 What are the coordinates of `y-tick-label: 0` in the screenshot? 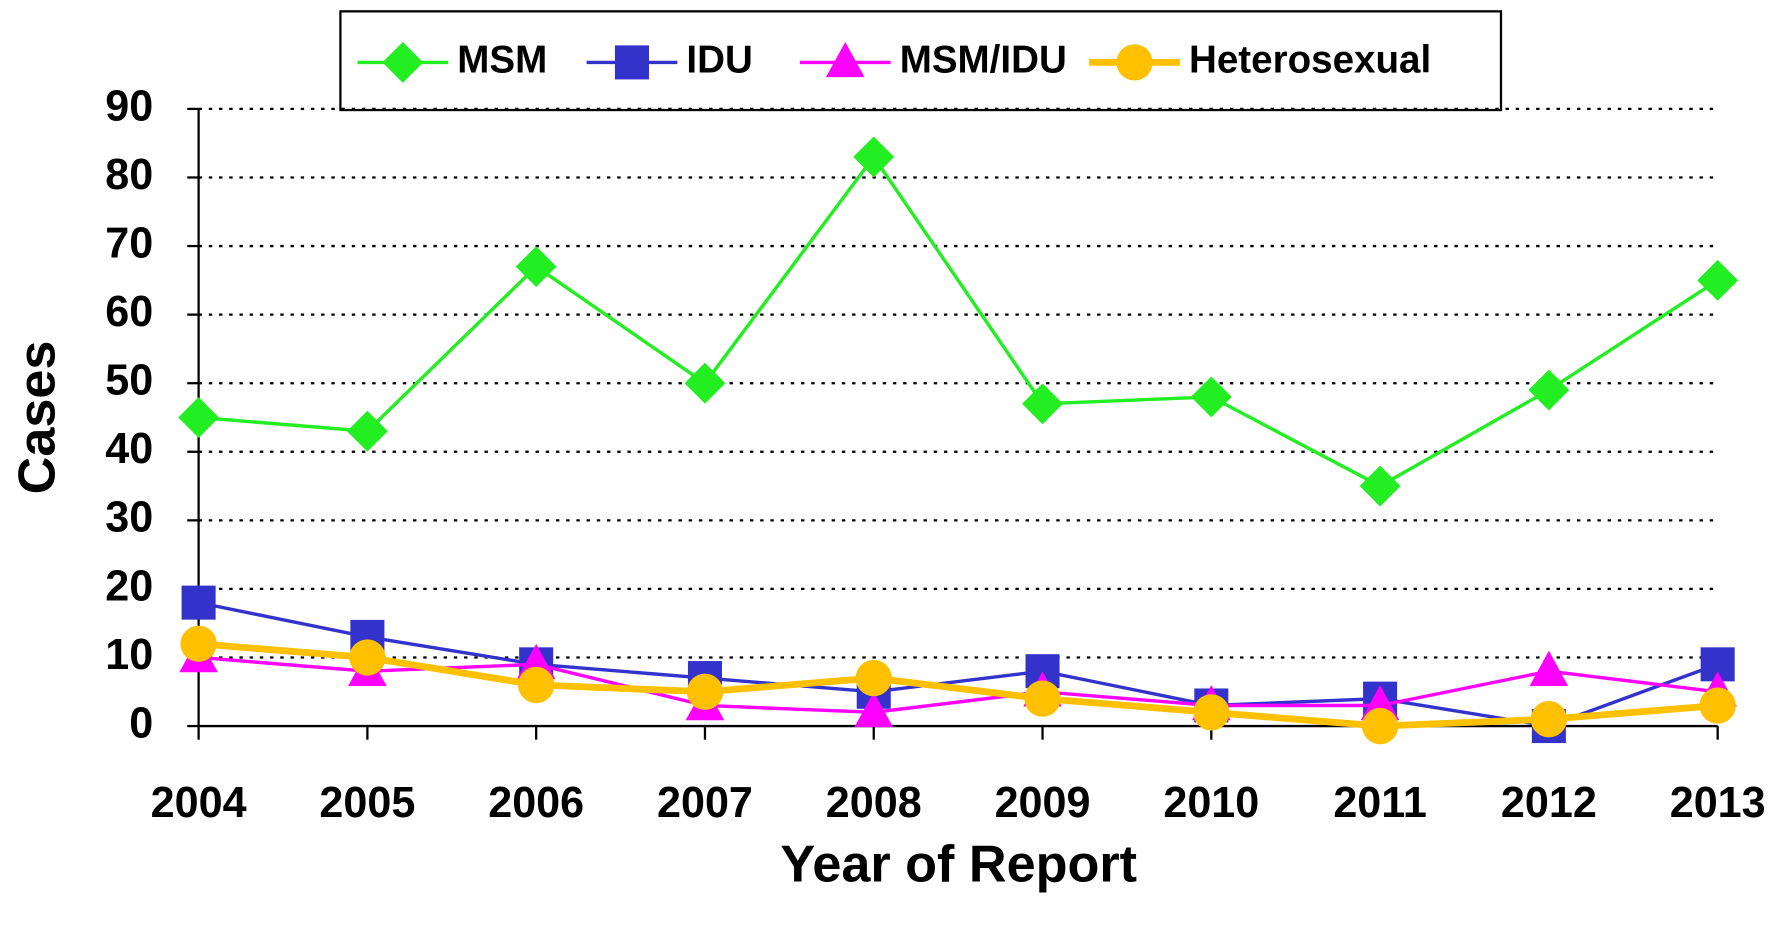 It's located at (141, 723).